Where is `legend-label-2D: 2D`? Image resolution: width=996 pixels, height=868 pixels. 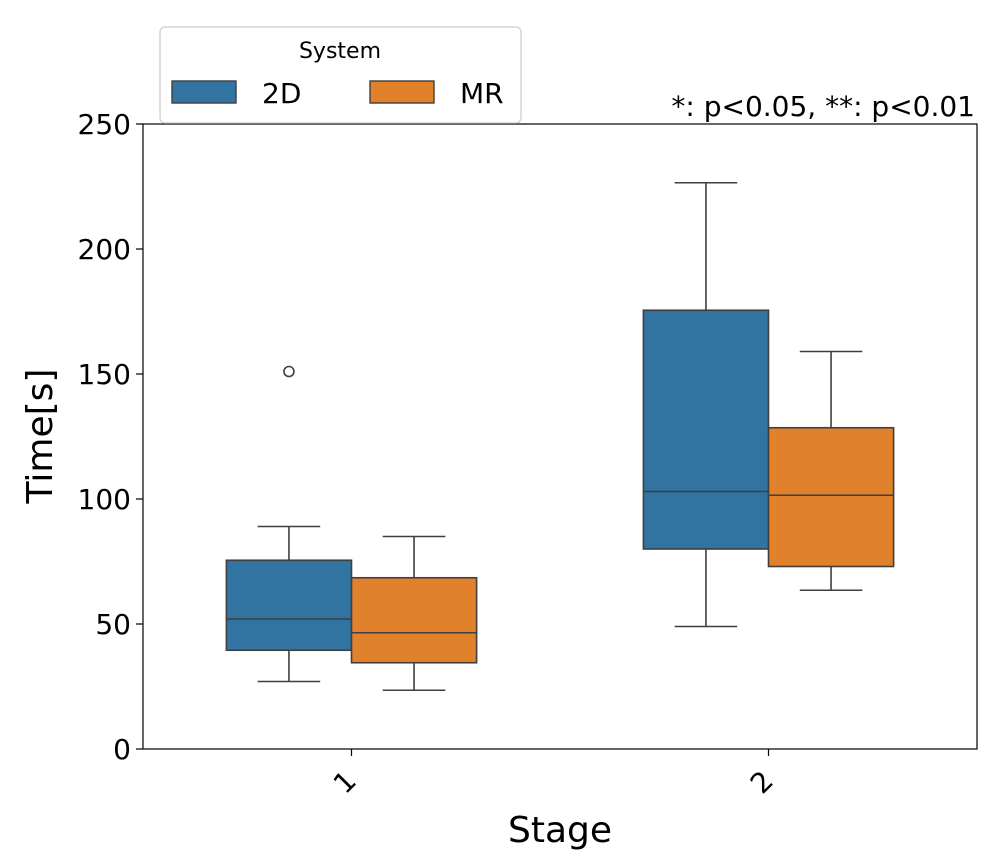 legend-label-2D: 2D is located at coordinates (281, 93).